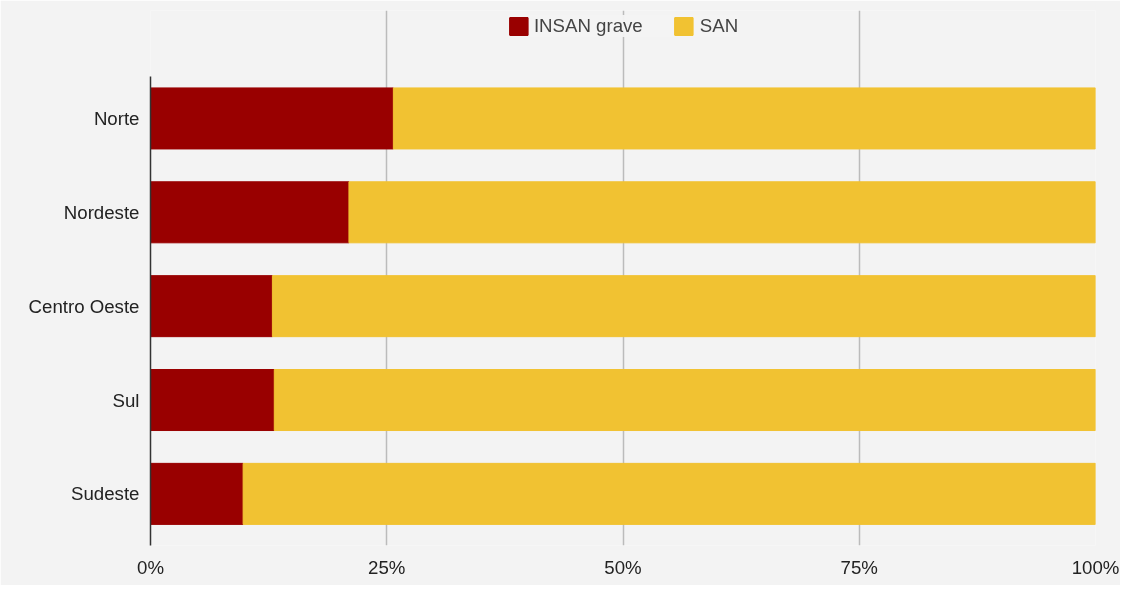  I want to click on x-tick-label: 50%, so click(623, 567).